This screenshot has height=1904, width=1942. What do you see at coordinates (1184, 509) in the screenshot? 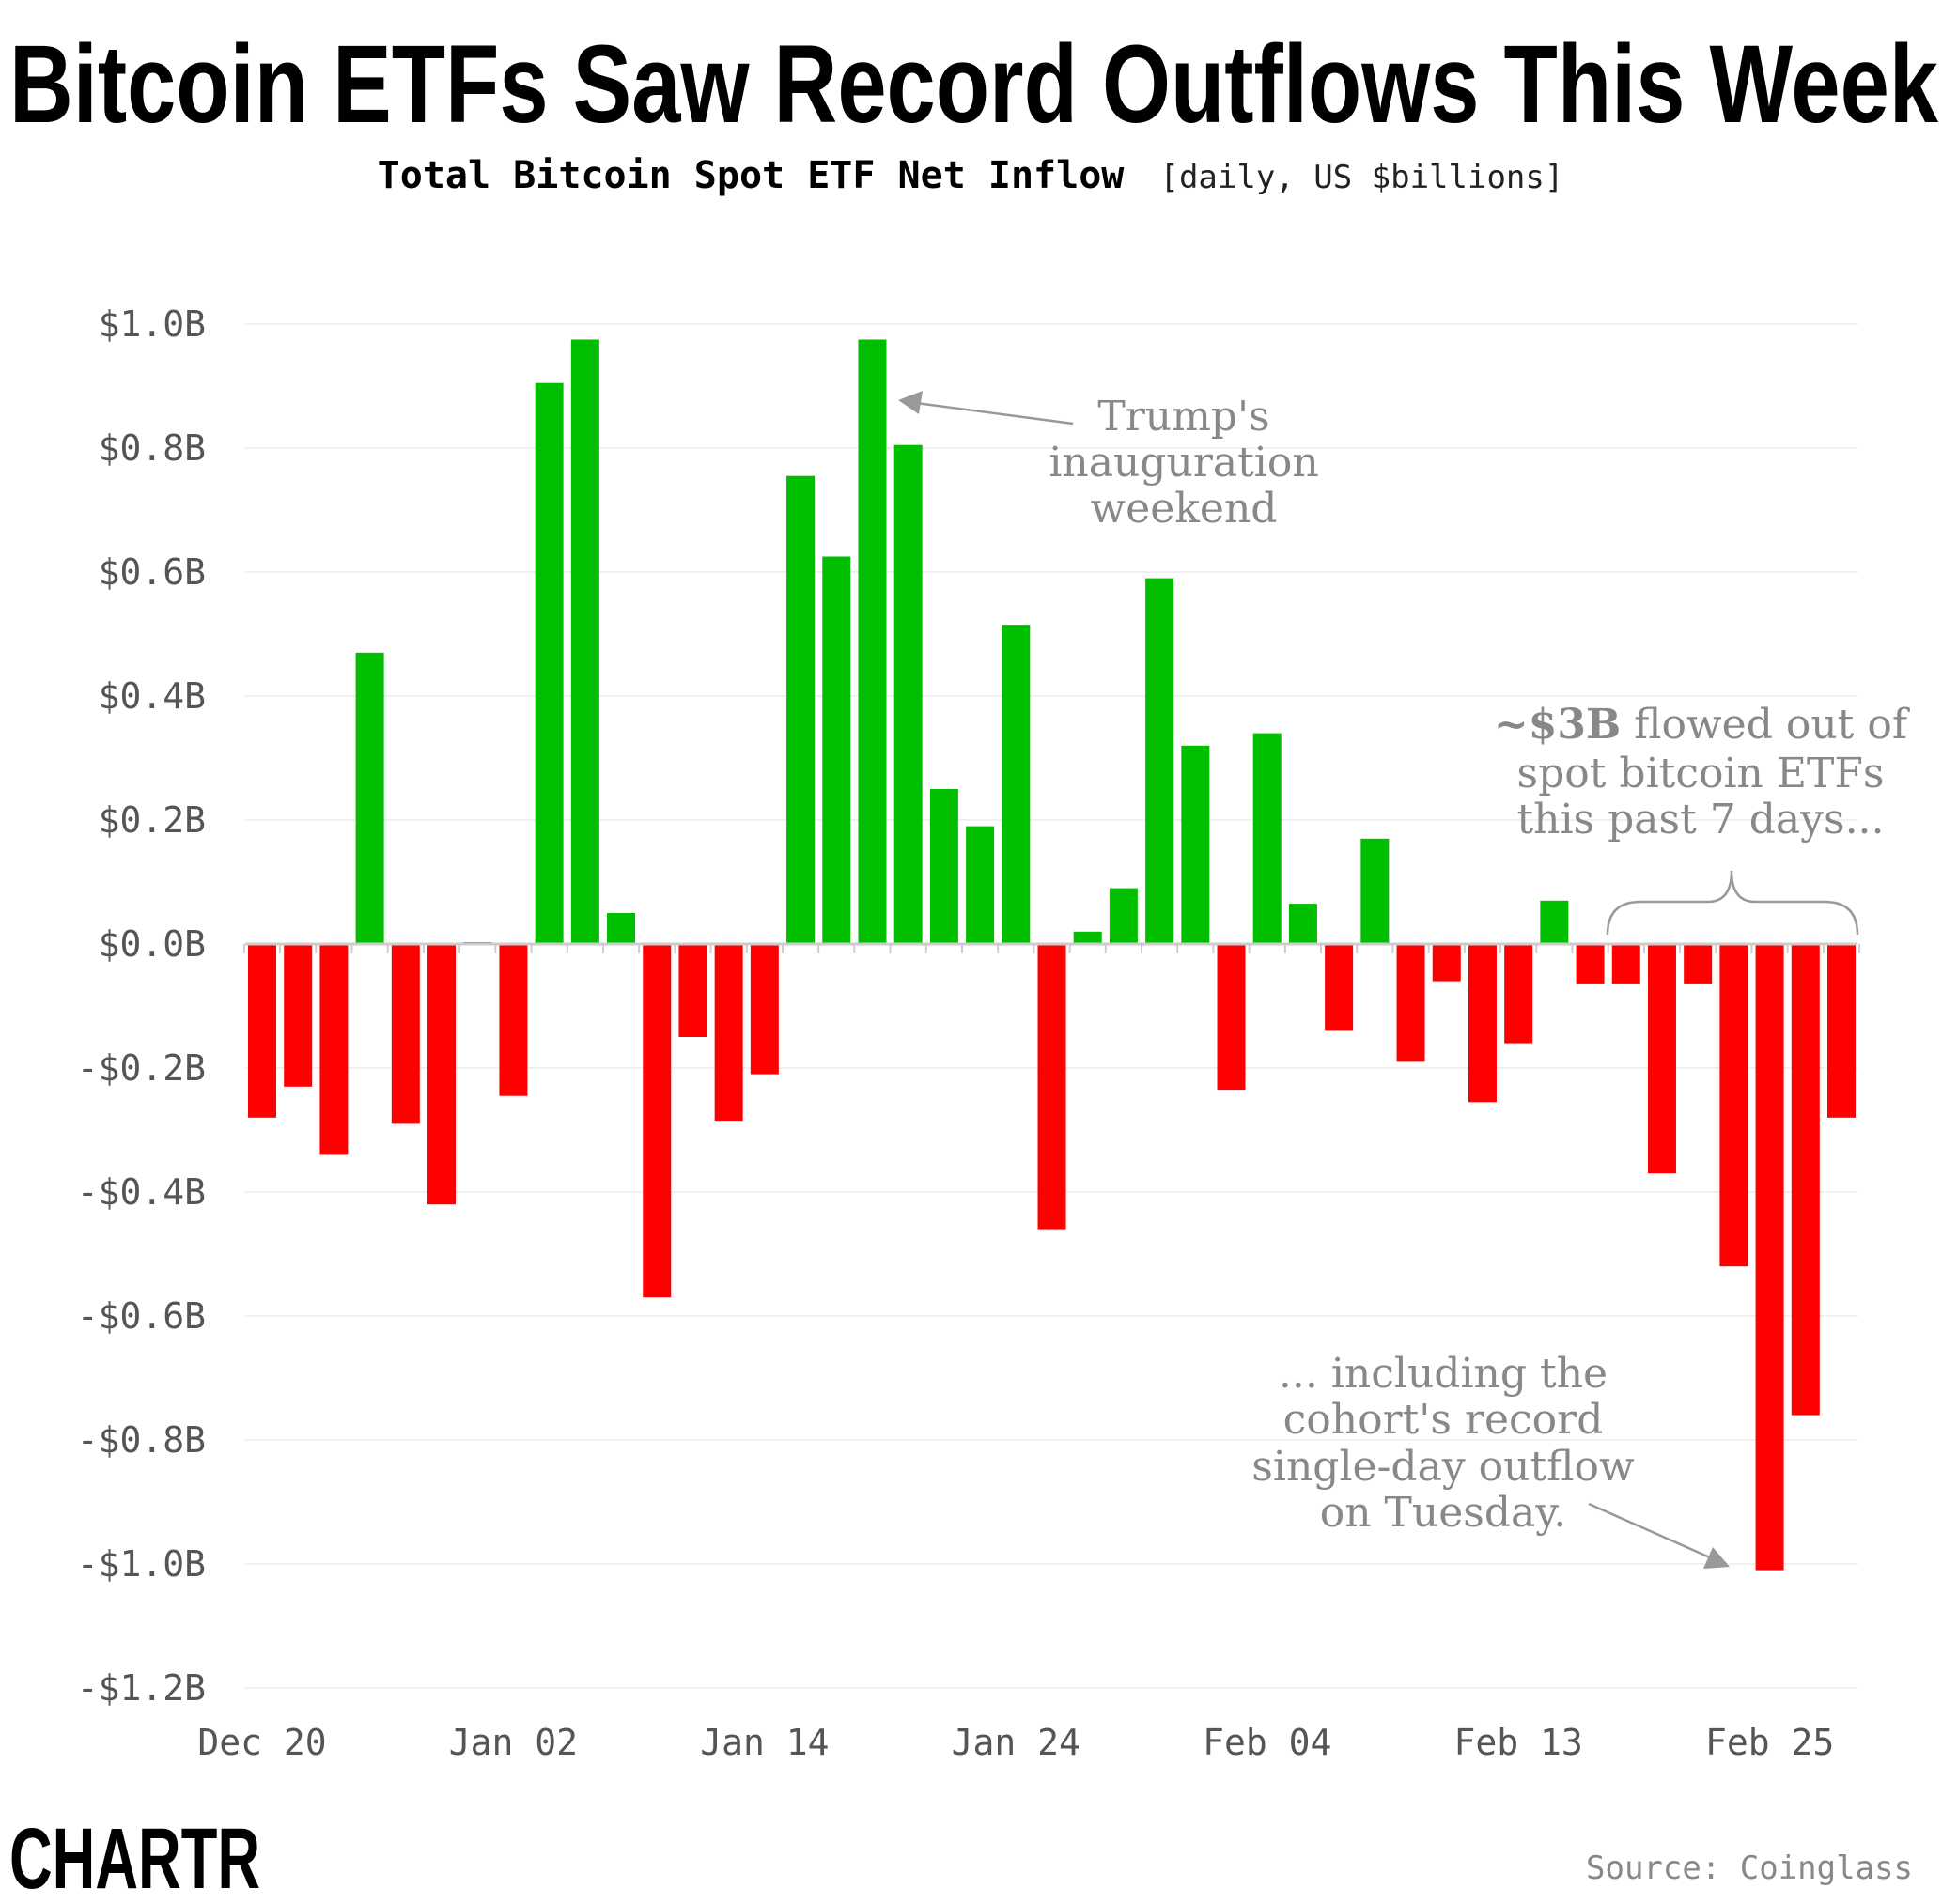
I see `annotation-line: weekend` at bounding box center [1184, 509].